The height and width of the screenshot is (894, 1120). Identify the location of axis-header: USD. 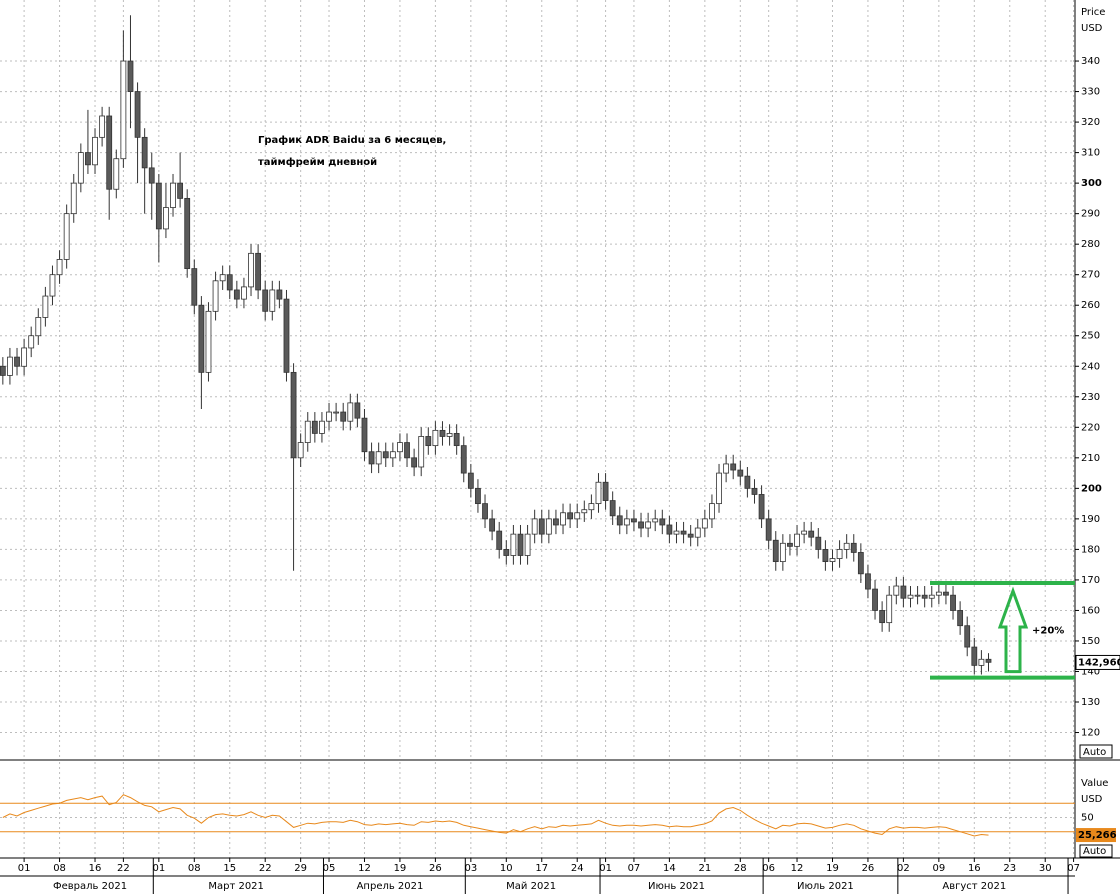
(1092, 28).